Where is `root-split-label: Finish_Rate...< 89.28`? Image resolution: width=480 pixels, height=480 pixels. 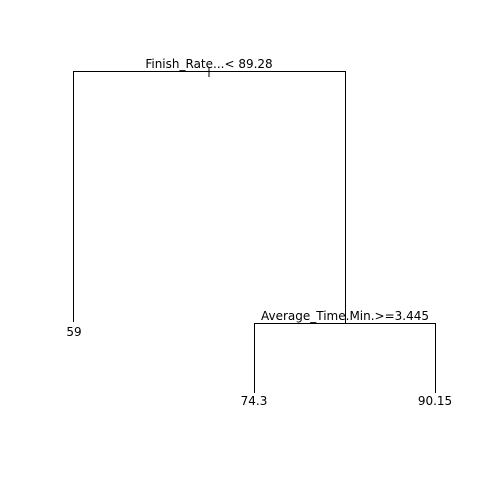 root-split-label: Finish_Rate...< 89.28 is located at coordinates (208, 64).